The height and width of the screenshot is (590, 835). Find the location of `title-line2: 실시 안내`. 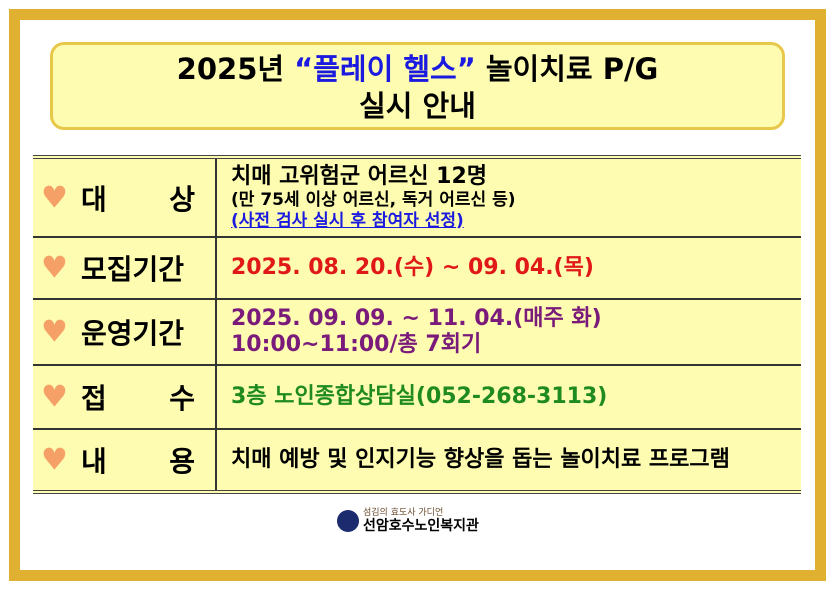

title-line2: 실시 안내 is located at coordinates (417, 106).